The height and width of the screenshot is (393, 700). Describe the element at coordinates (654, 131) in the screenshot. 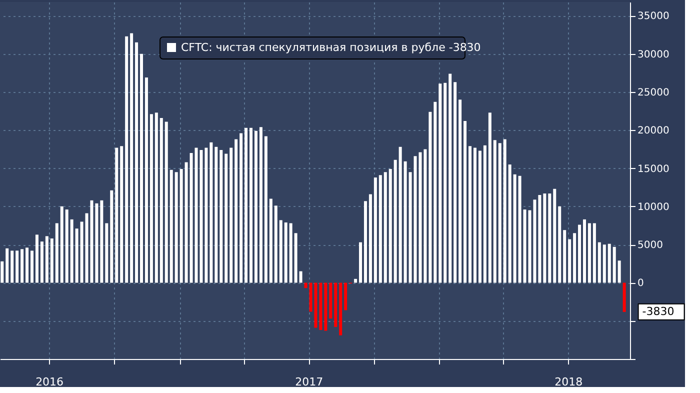

I see `y-tick-label: 20000` at that location.